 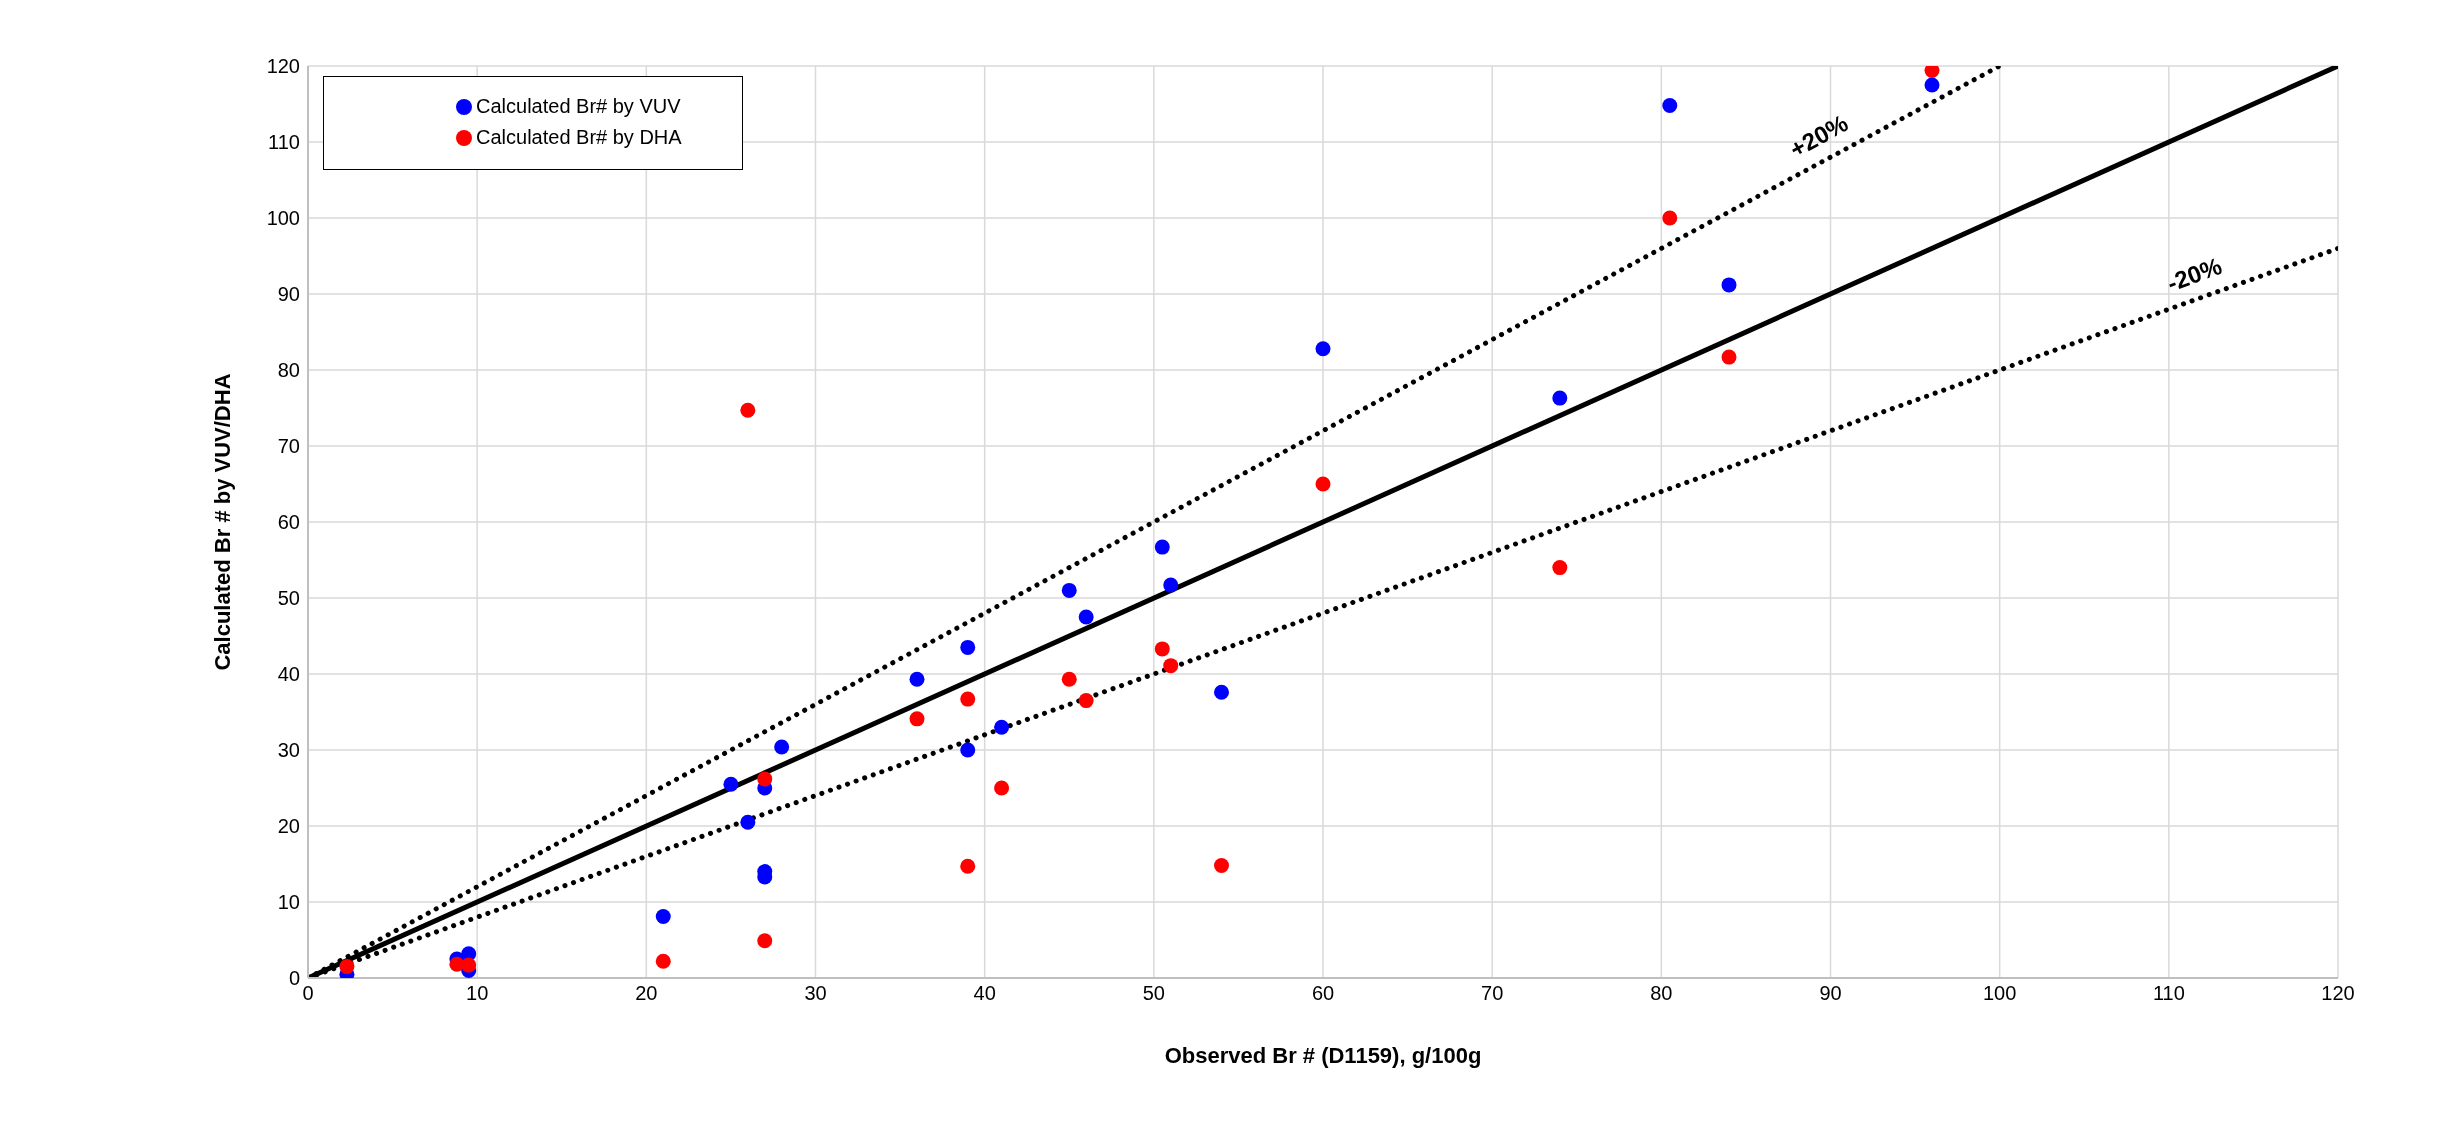 What do you see at coordinates (984, 993) in the screenshot?
I see `x-tick-label: 40` at bounding box center [984, 993].